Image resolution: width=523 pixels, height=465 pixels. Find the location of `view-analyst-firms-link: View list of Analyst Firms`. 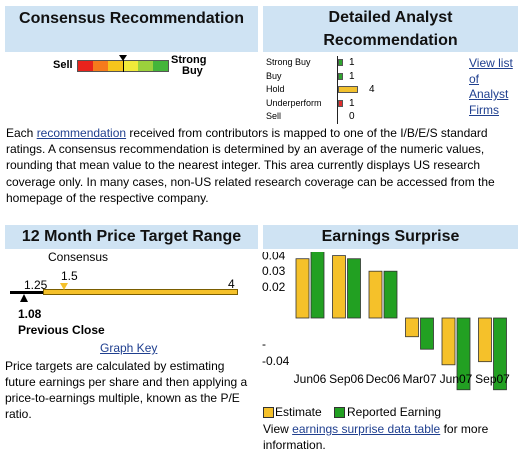

view-analyst-firms-link: View list of Analyst Firms is located at coordinates (491, 86).